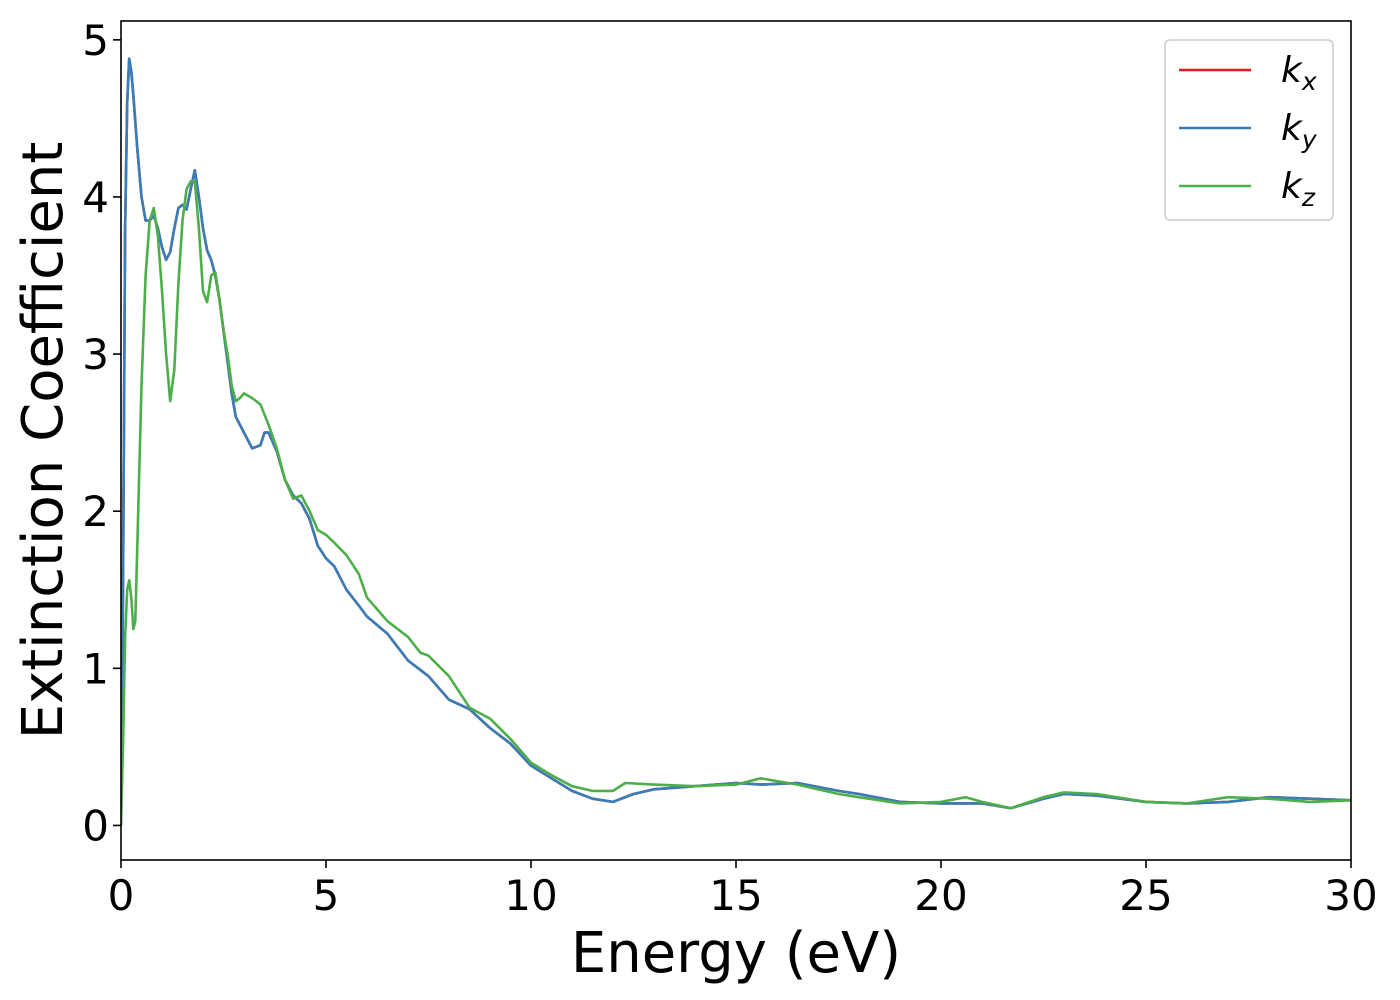 This screenshot has height=1000, width=1400. What do you see at coordinates (43, 441) in the screenshot?
I see `y-axis-label: Extinction Coefficient` at bounding box center [43, 441].